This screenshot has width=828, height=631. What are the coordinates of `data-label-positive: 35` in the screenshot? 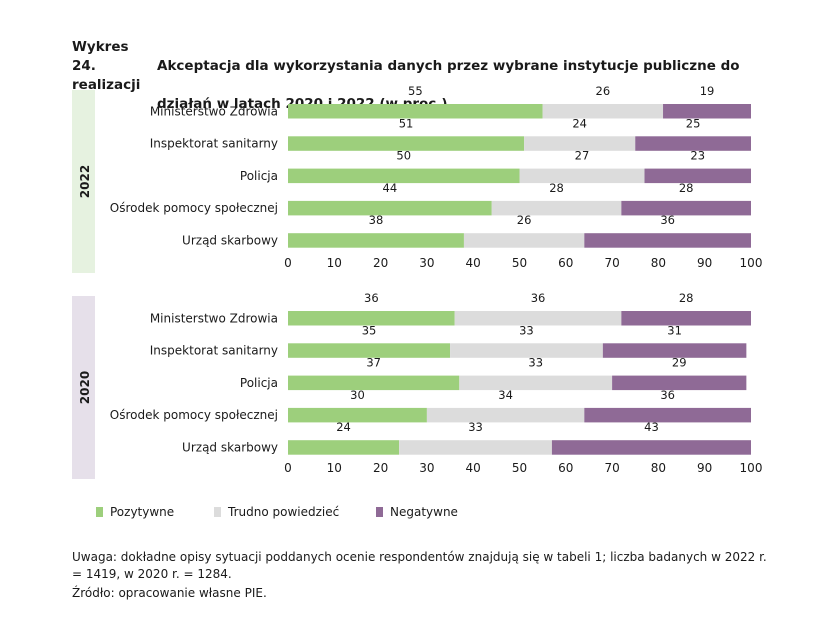 It's located at (369, 330).